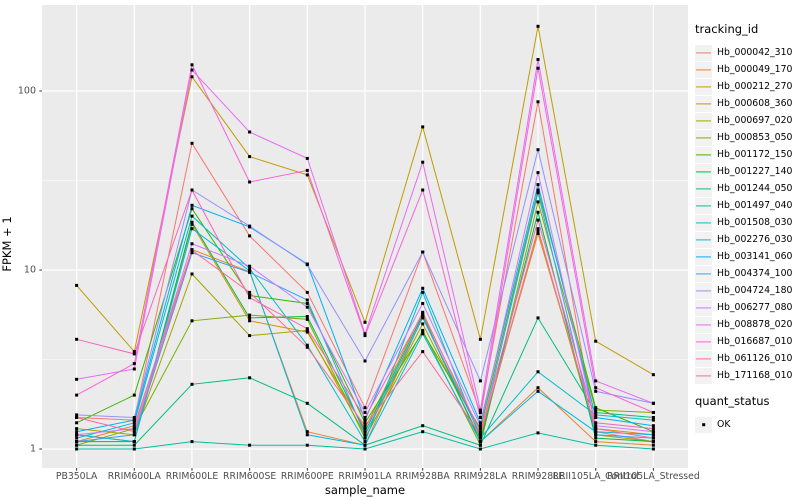  What do you see at coordinates (747, 69) in the screenshot?
I see `legend-item: Hb_000049_170` at bounding box center [747, 69].